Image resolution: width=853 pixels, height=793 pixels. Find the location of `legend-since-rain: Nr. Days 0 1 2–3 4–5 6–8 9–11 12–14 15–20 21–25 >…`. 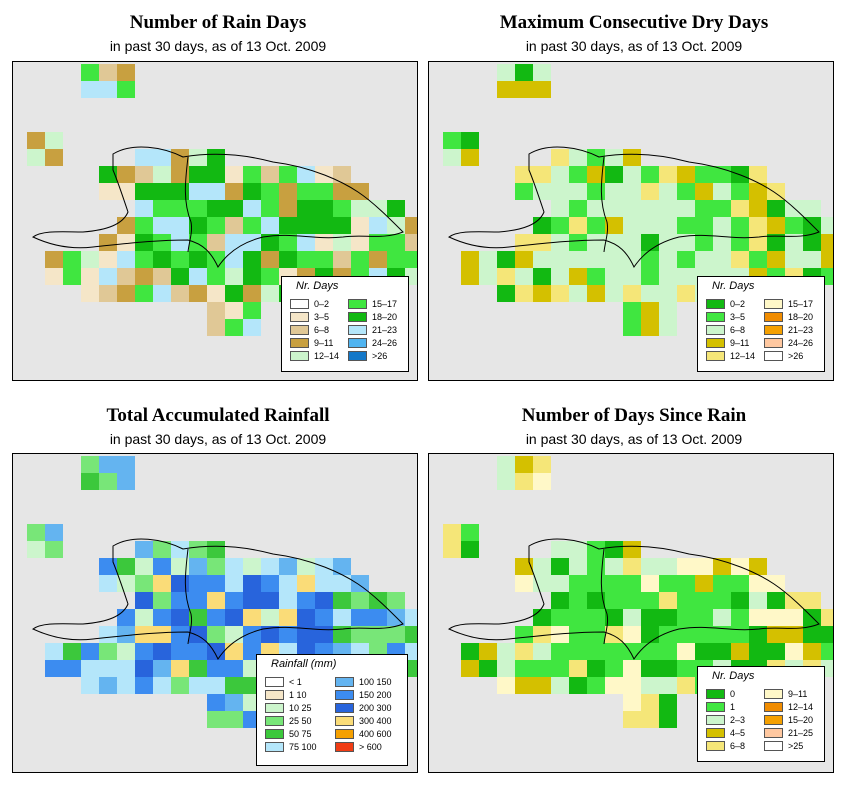

legend-since-rain: Nr. Days 0 1 2–3 4–5 6–8 9–11 12–14 15–20 21–25 >… is located at coordinates (761, 714).